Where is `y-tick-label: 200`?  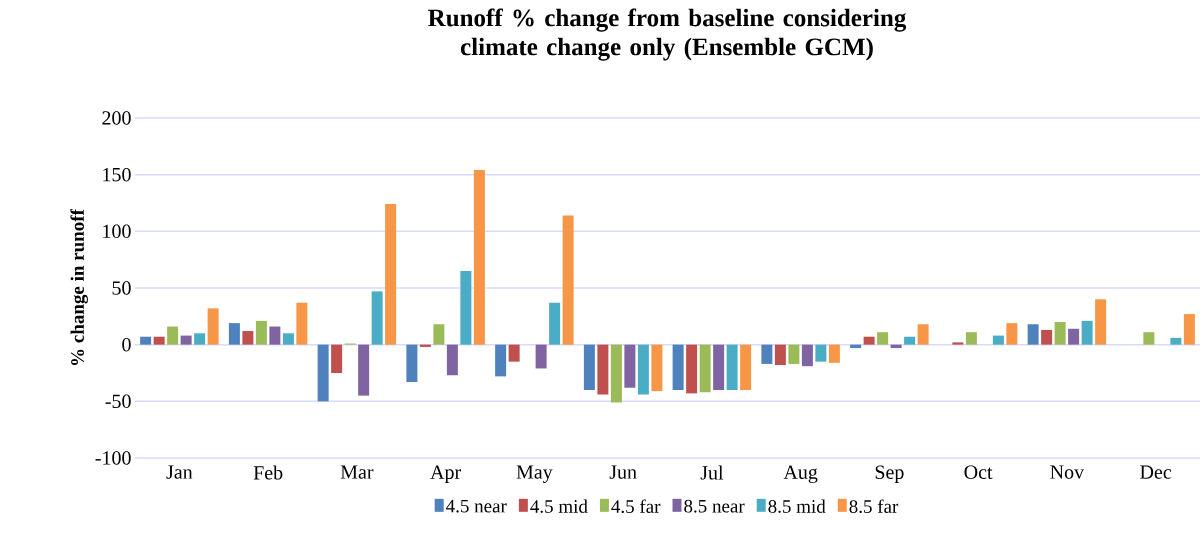 y-tick-label: 200 is located at coordinates (116, 118).